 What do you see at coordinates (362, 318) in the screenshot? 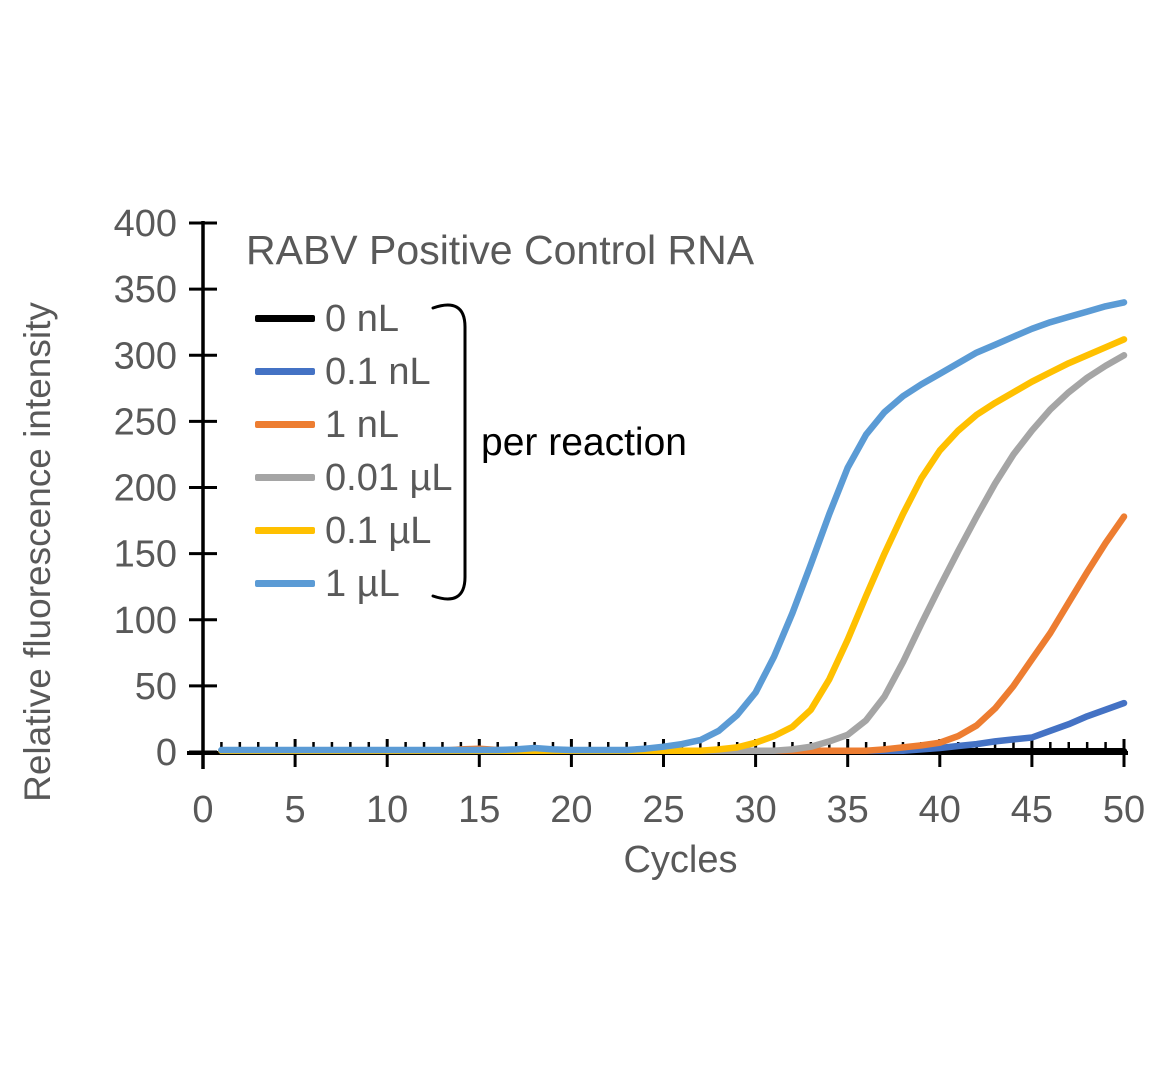
I see `legend-item-label: 0 nL` at bounding box center [362, 318].